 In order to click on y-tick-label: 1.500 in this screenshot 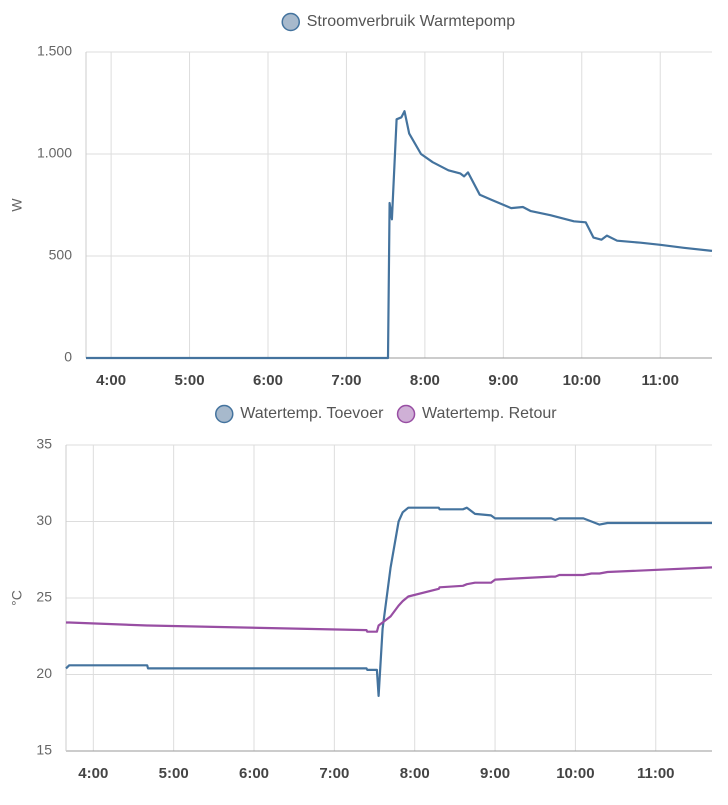, I will do `click(54, 51)`.